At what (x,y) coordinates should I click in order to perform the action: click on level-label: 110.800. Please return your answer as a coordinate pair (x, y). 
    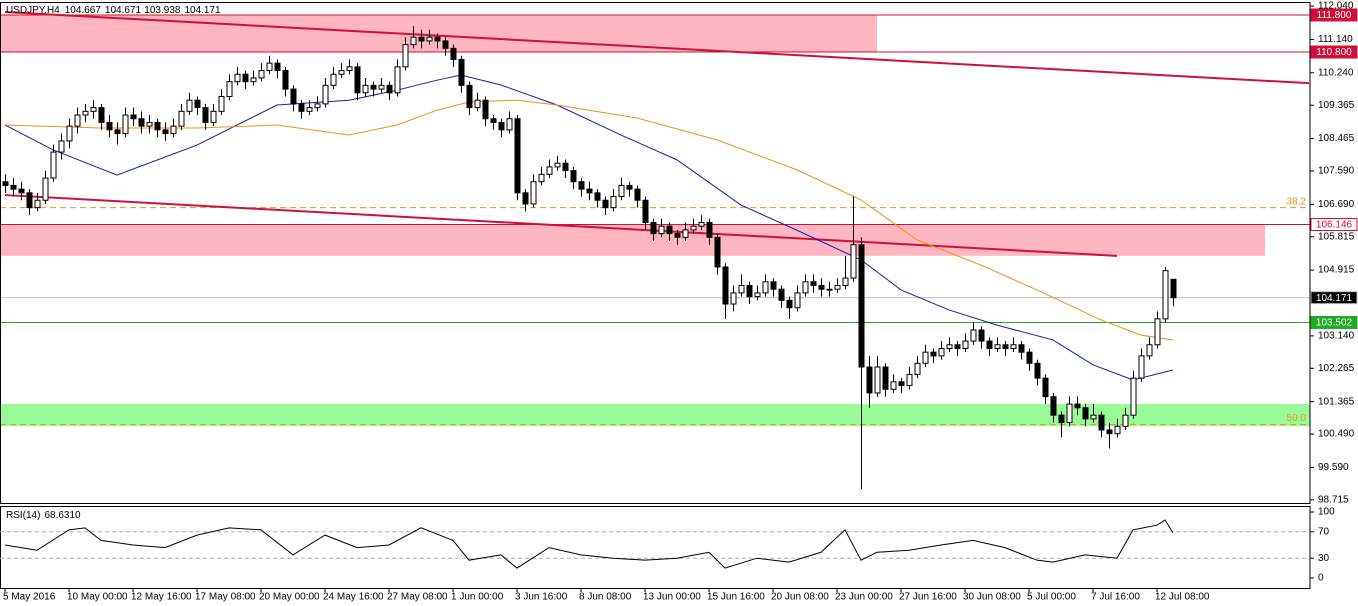
    Looking at the image, I should click on (1334, 52).